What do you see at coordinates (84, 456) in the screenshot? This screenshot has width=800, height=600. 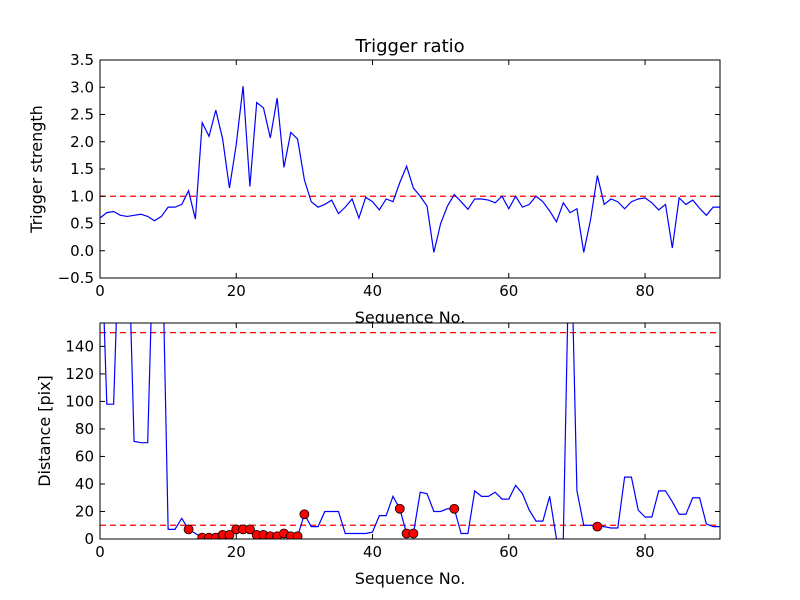 I see `bottom-y-tick-label: 60` at bounding box center [84, 456].